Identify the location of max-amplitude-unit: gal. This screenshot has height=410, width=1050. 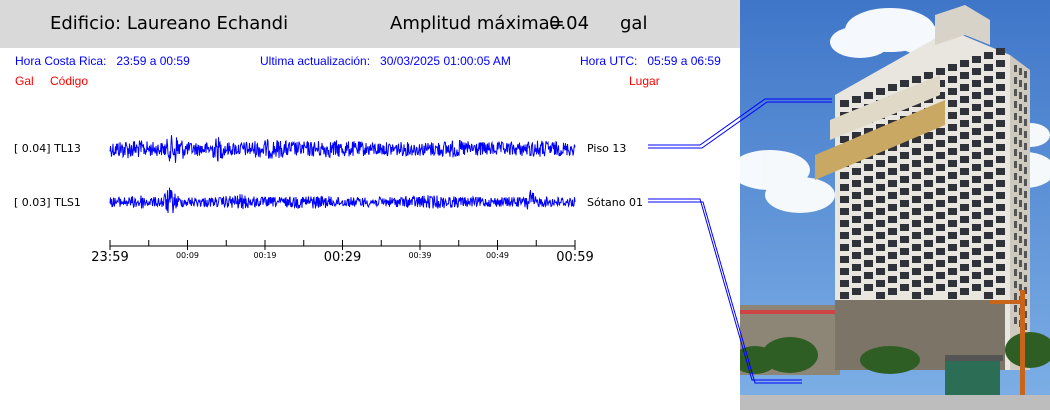
(634, 23).